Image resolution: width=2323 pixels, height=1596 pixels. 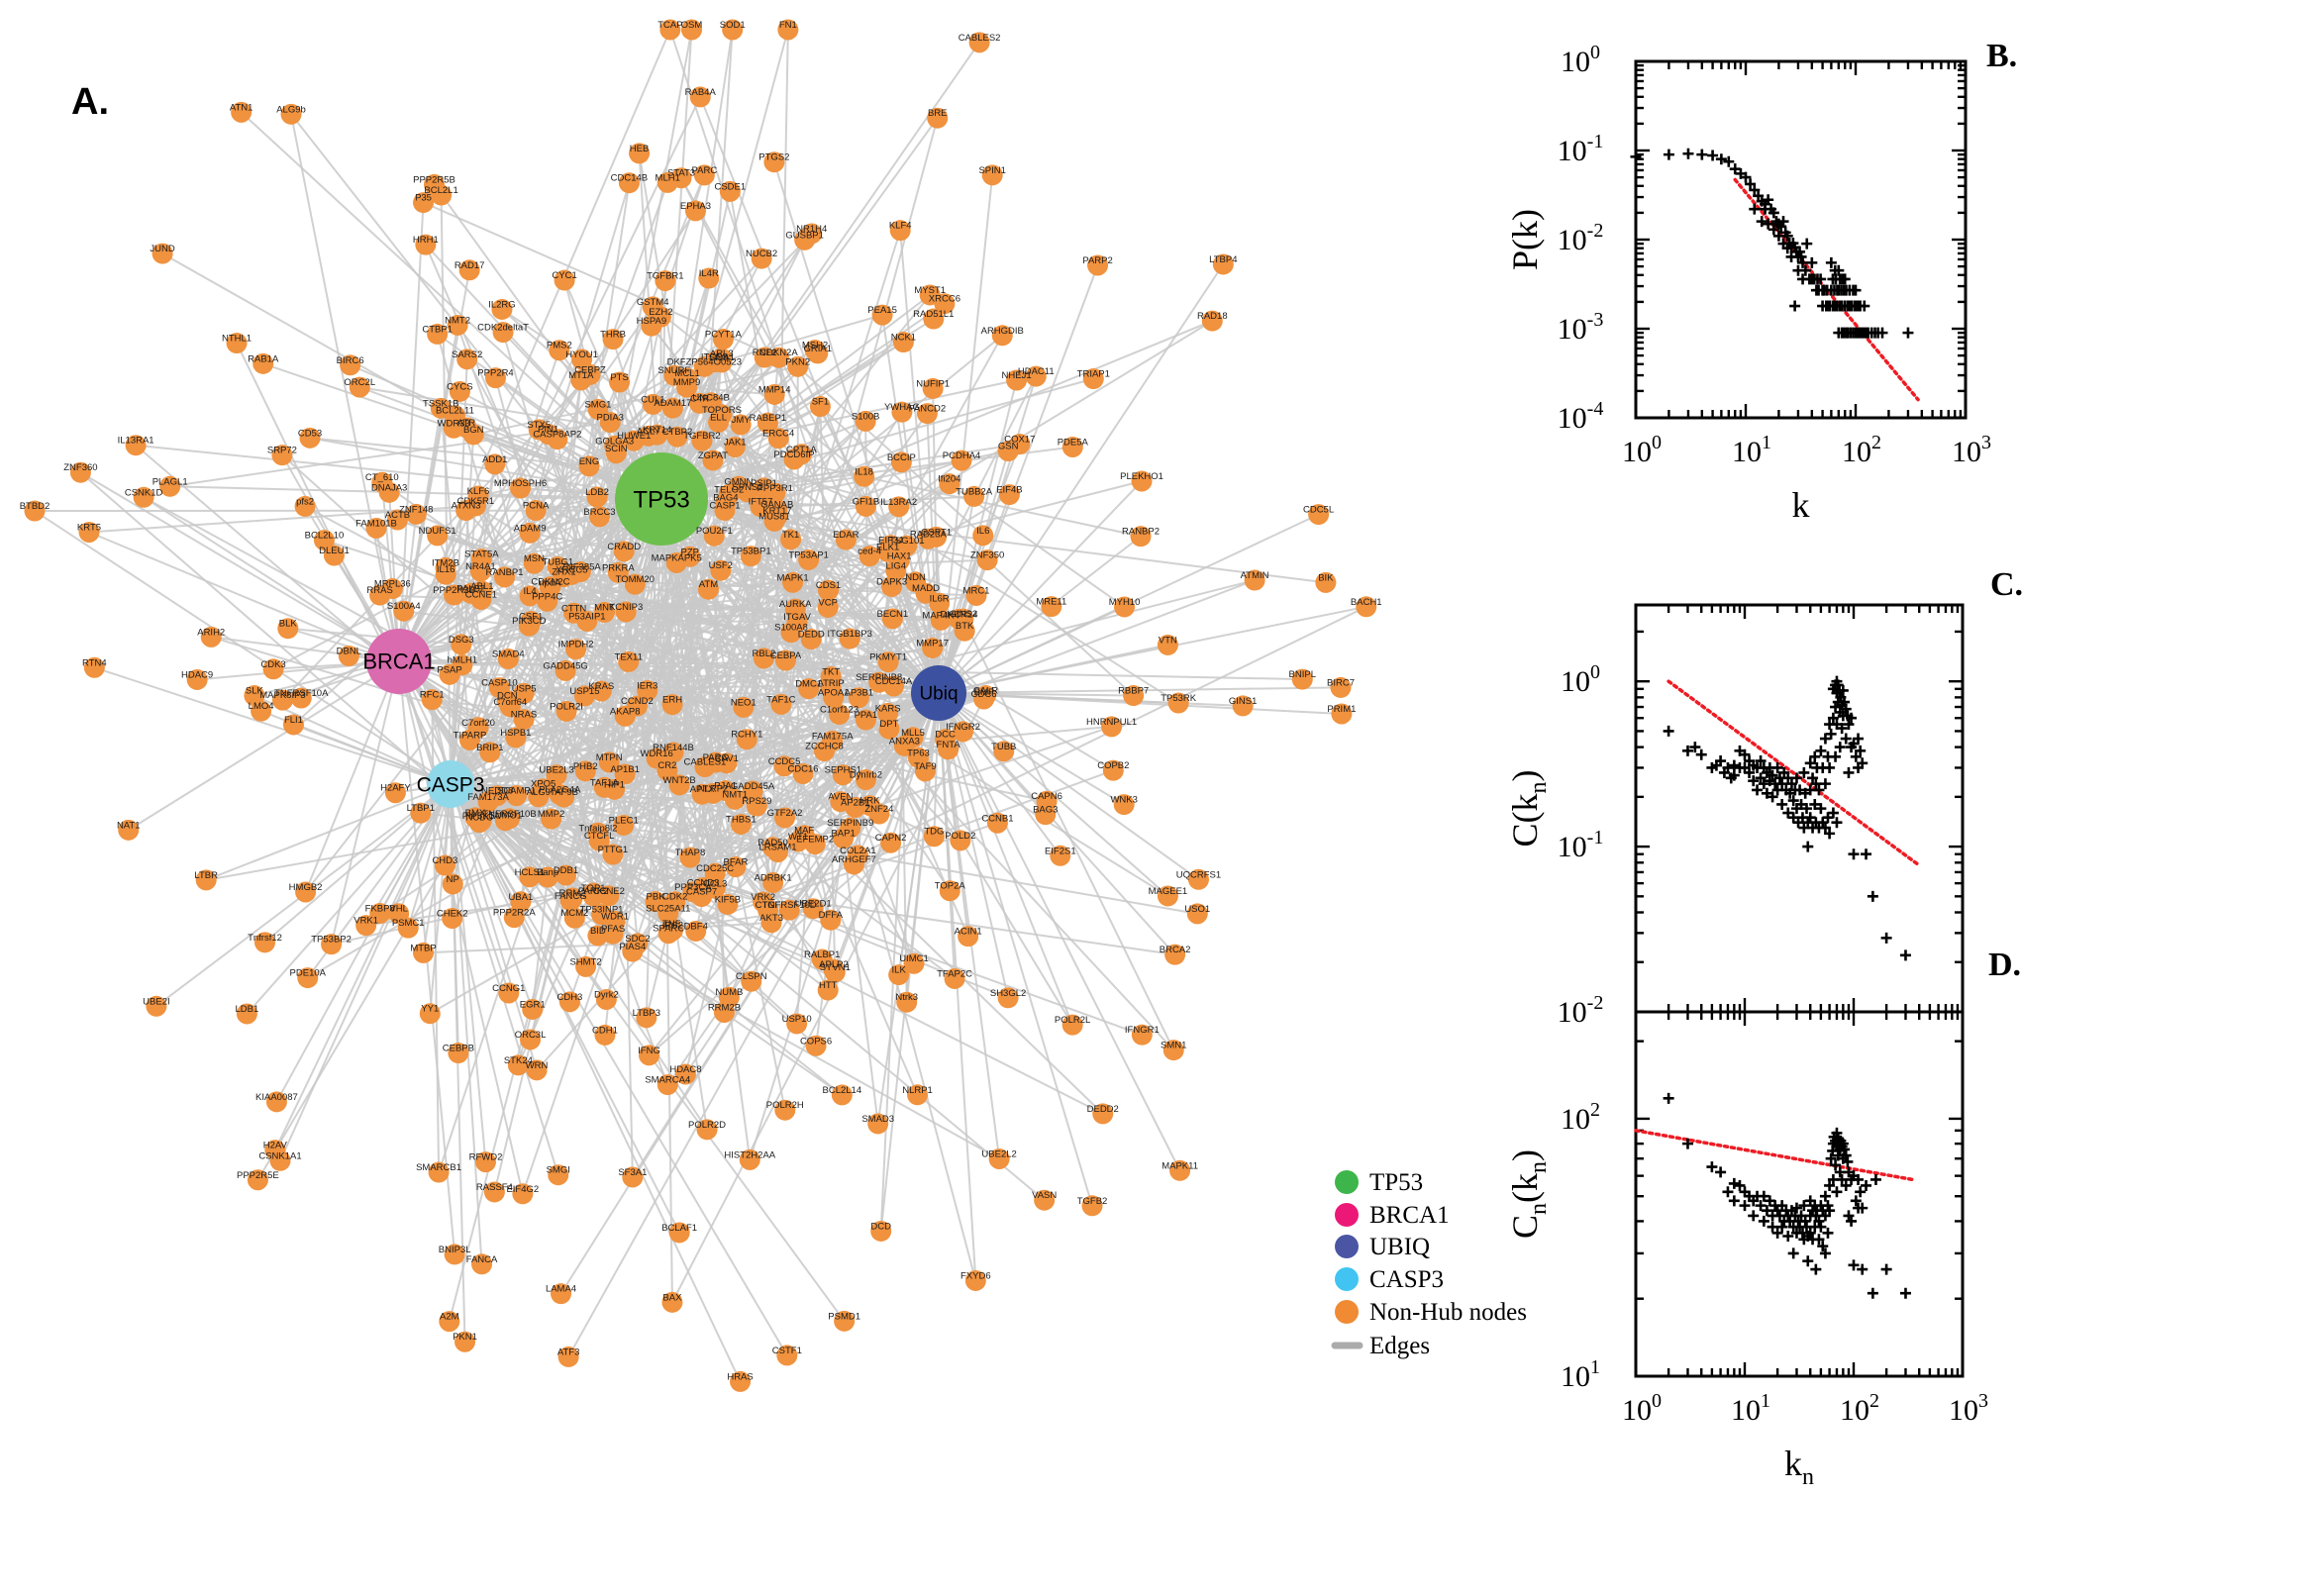 What do you see at coordinates (450, 784) in the screenshot?
I see `hub-node-casp3` at bounding box center [450, 784].